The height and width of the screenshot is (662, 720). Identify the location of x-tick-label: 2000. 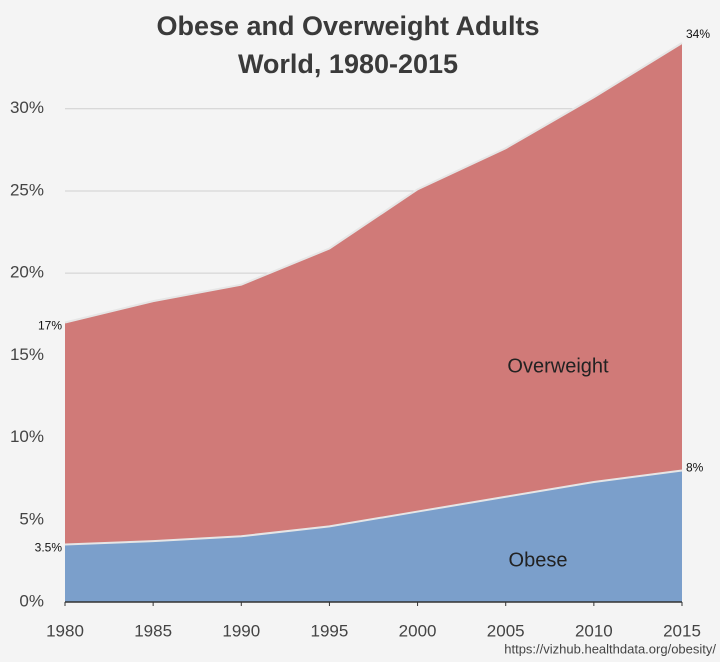
(418, 630).